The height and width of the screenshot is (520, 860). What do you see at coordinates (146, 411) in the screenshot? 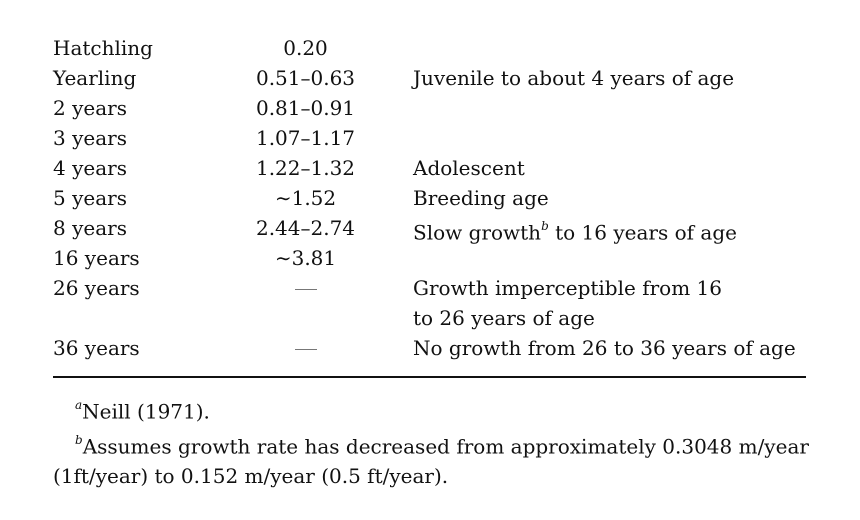
I see `footnote-text: Neill (1971).` at bounding box center [146, 411].